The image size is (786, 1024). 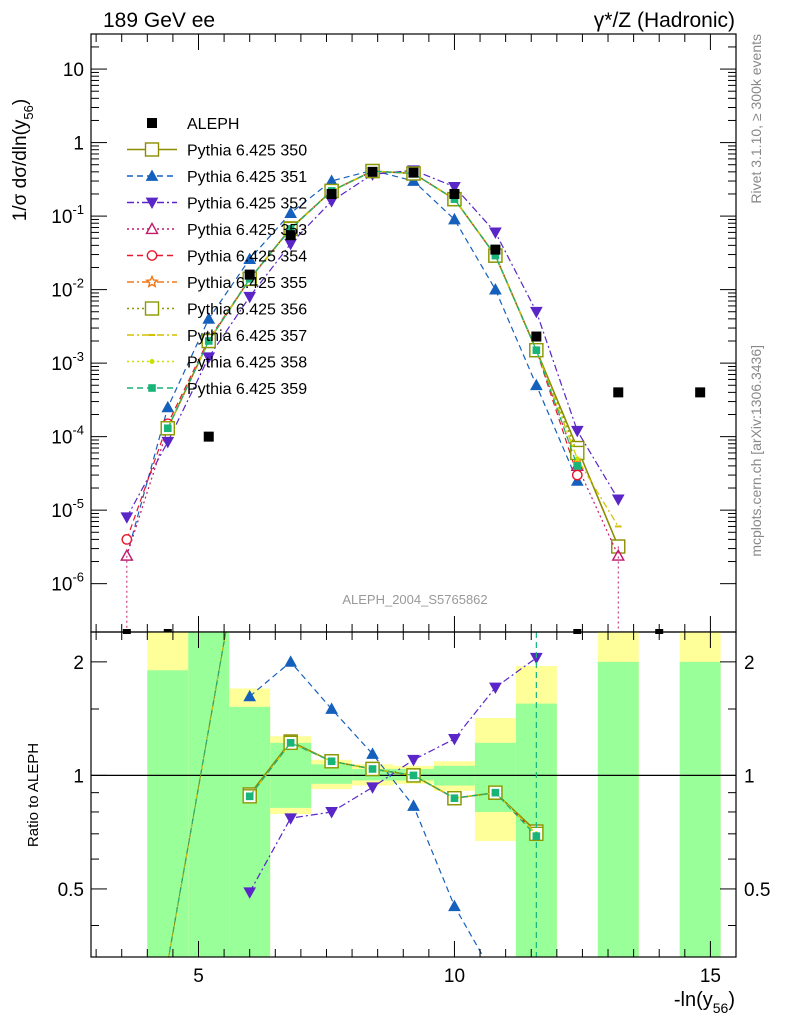 I want to click on xtick-label: 5, so click(x=198, y=976).